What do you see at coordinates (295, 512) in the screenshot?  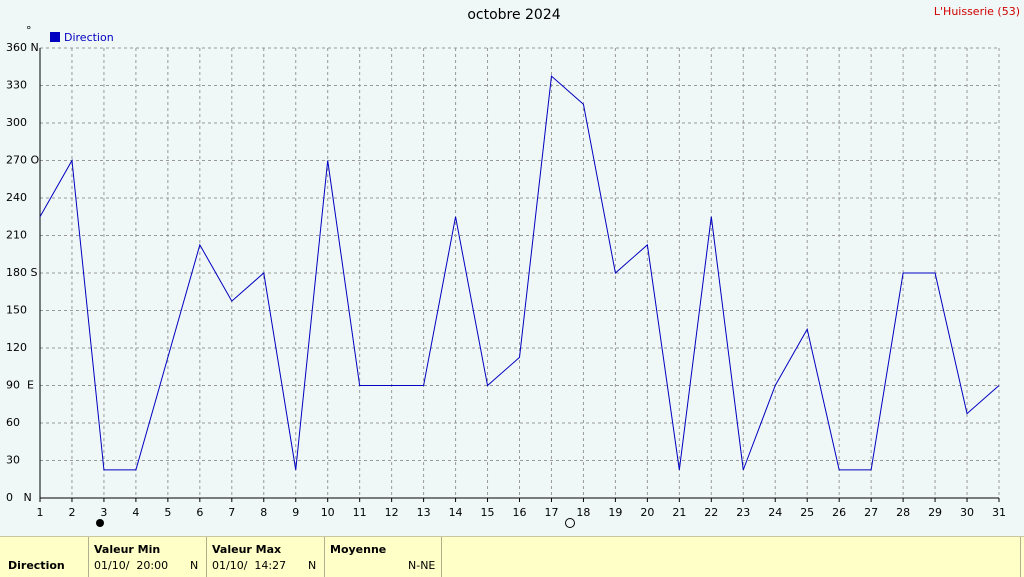 I see `x-tick-label: 9` at bounding box center [295, 512].